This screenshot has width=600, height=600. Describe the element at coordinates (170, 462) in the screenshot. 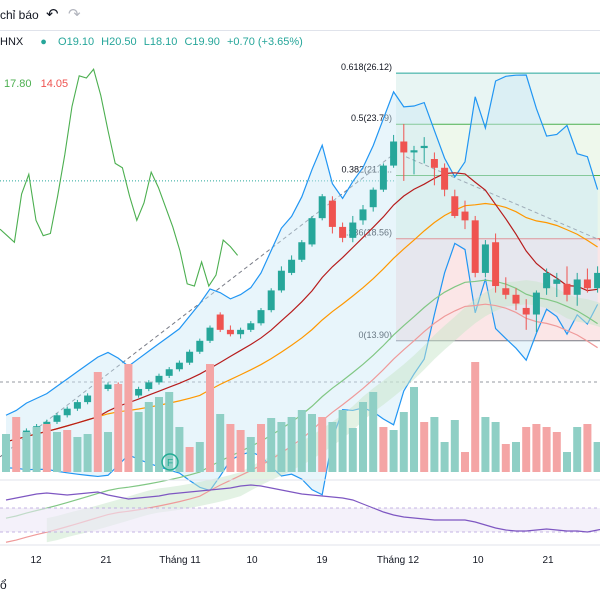

I see `event-marker` at that location.